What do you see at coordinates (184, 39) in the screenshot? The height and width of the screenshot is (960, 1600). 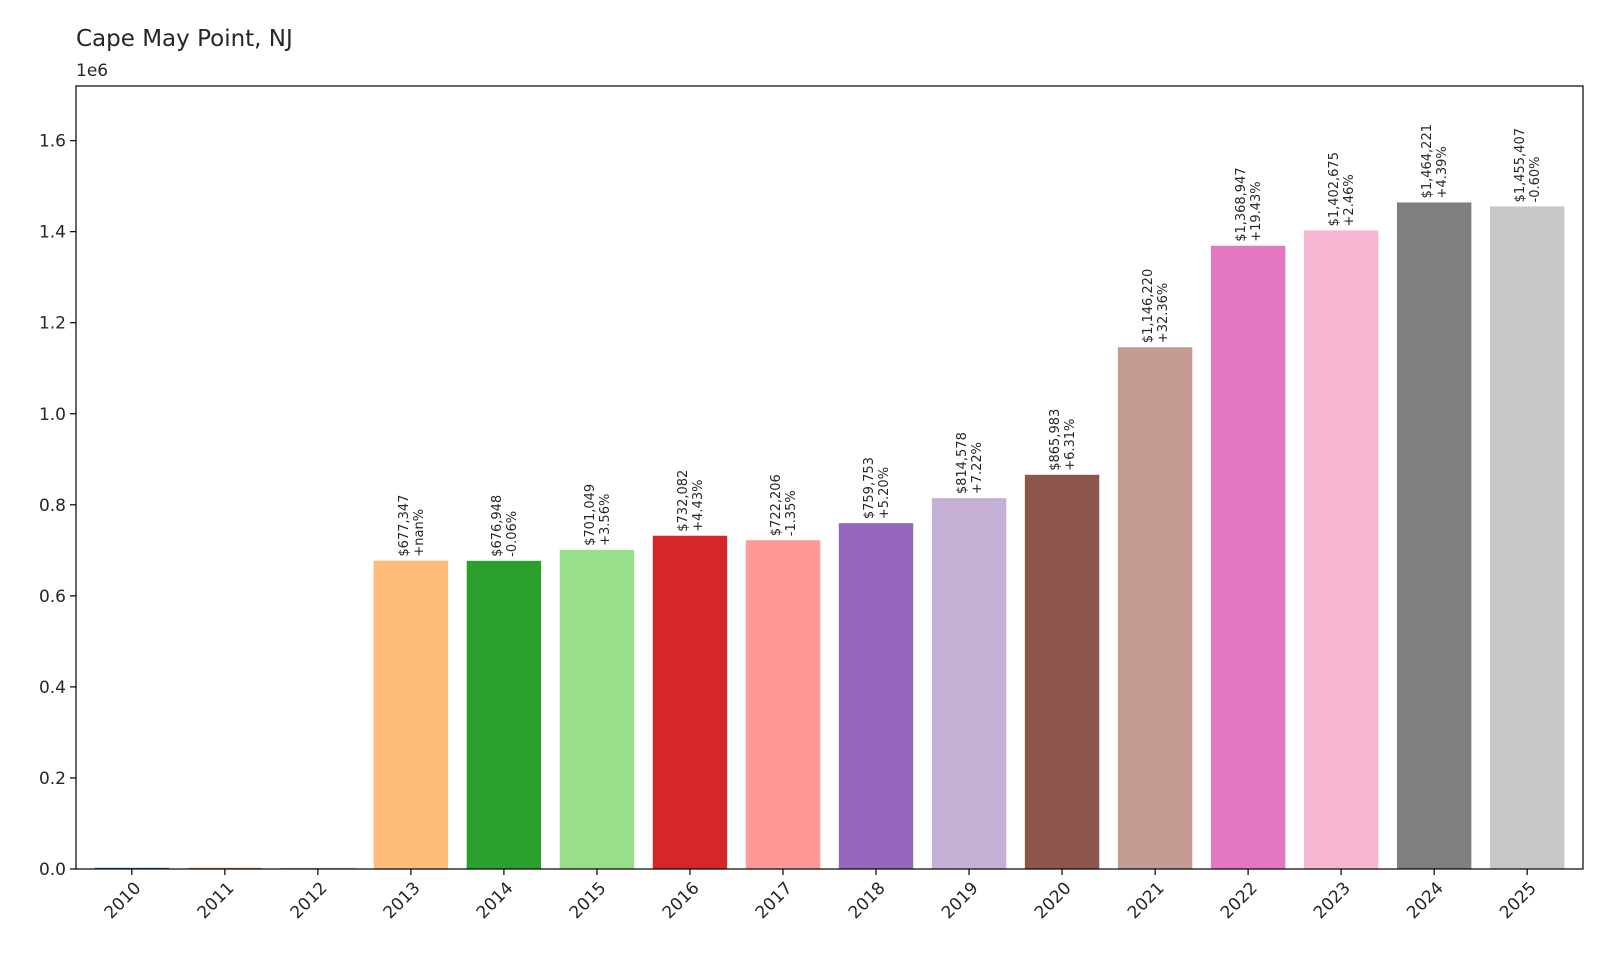 I see `chart-title: Cape May Point, NJ` at bounding box center [184, 39].